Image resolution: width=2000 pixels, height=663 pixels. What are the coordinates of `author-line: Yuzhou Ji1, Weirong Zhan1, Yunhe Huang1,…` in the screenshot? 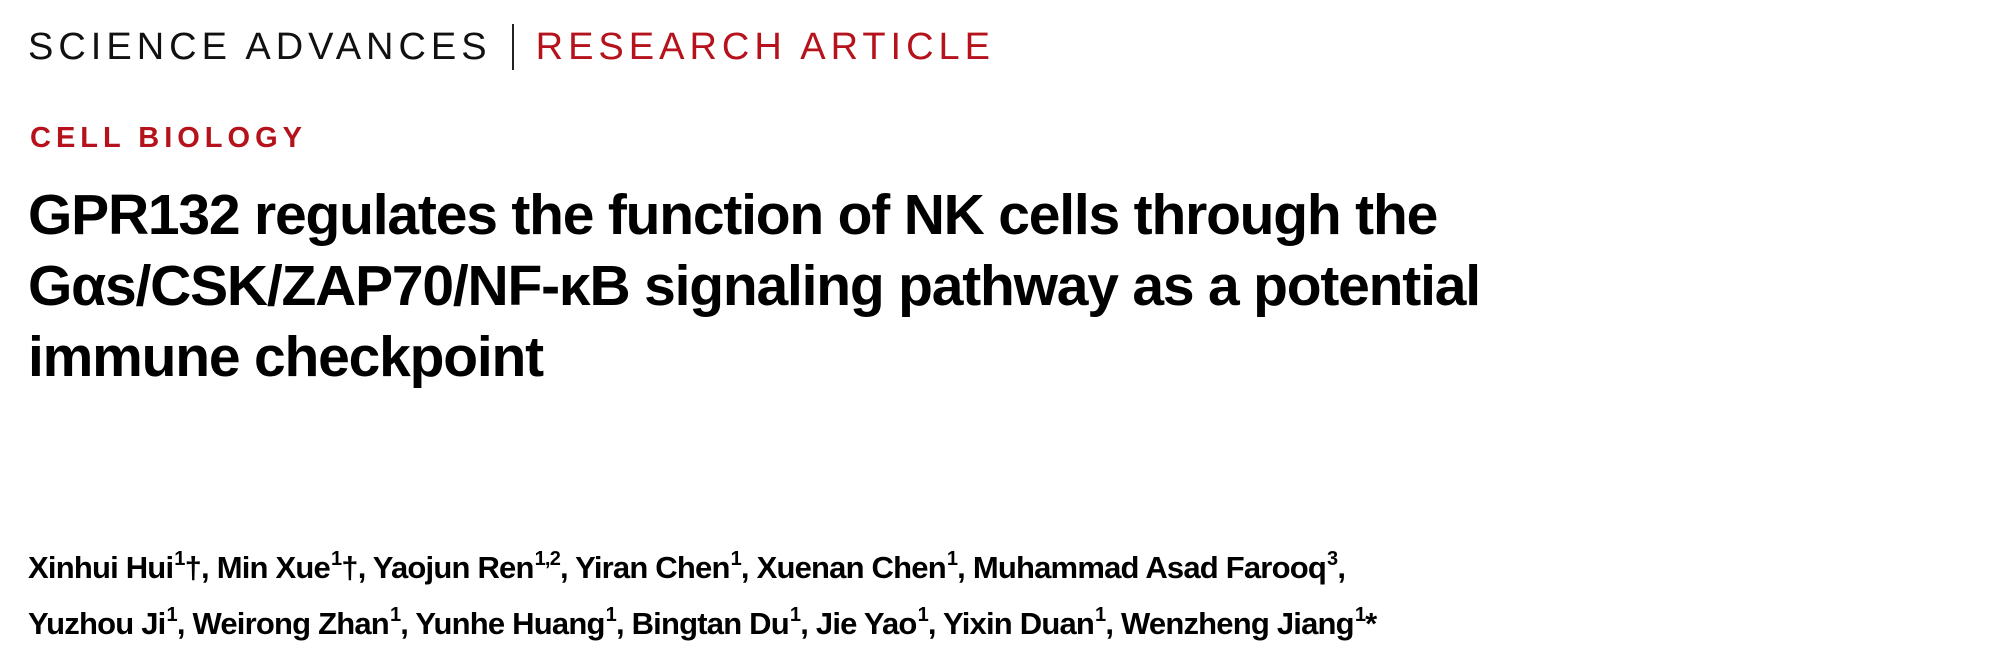 It's located at (702, 624).